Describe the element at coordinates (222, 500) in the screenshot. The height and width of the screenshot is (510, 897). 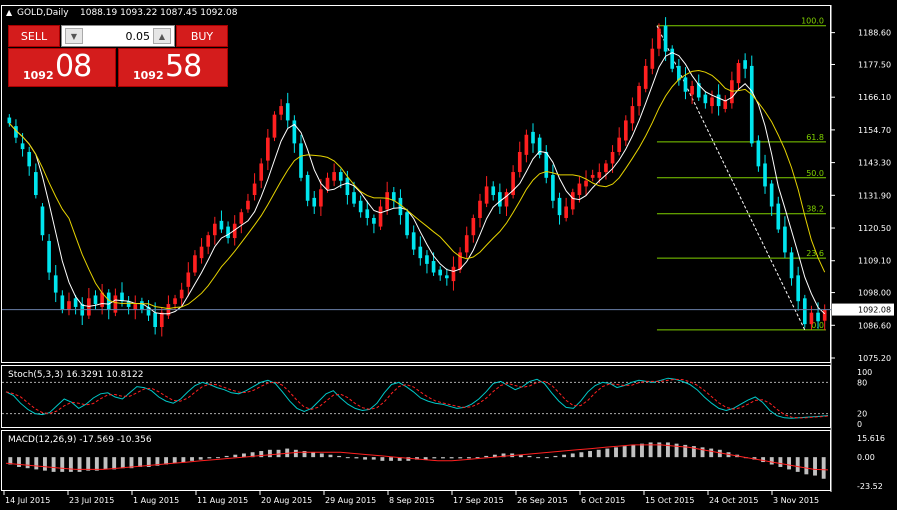
I see `time-label: 11 Aug 2015` at that location.